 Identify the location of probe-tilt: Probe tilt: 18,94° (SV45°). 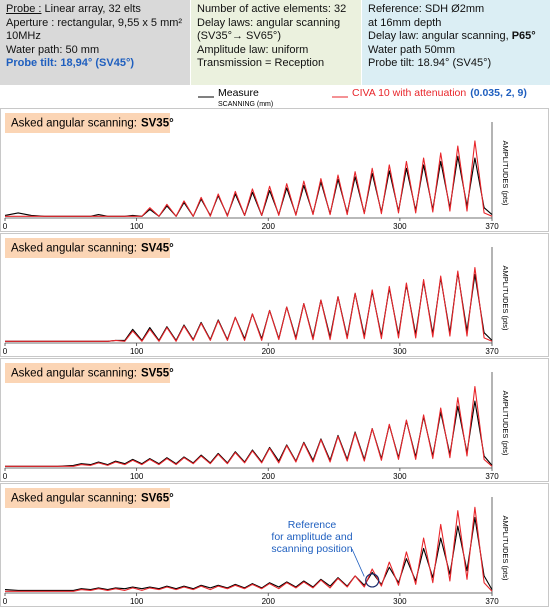
(70, 63).